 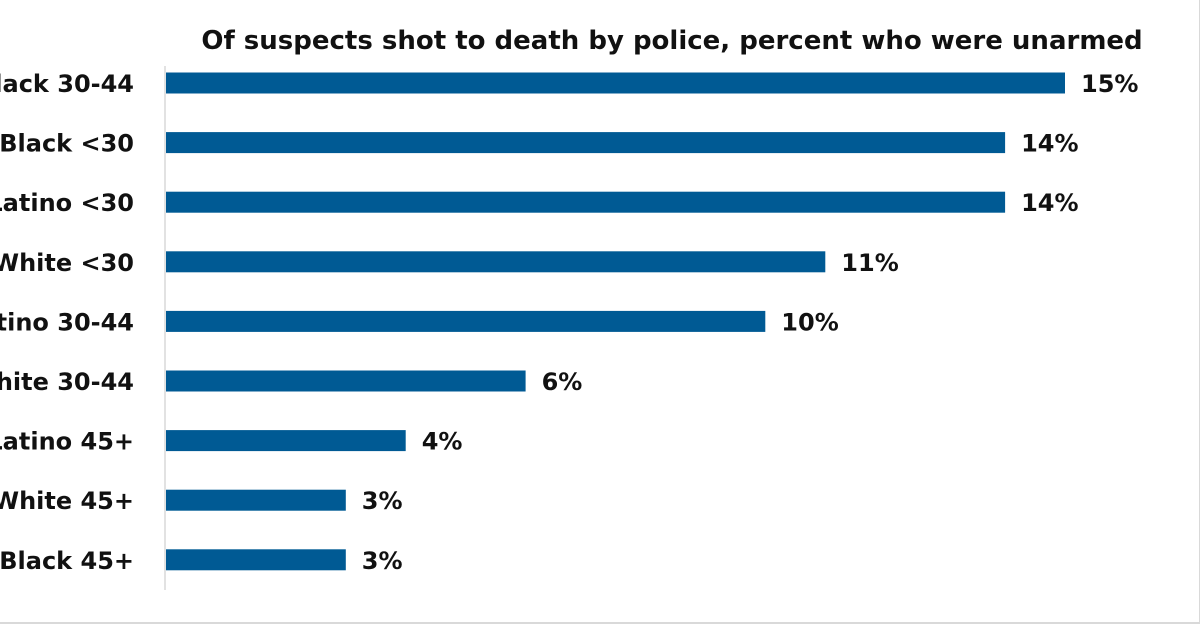 What do you see at coordinates (256, 560) in the screenshot?
I see `bar-black-45-plus` at bounding box center [256, 560].